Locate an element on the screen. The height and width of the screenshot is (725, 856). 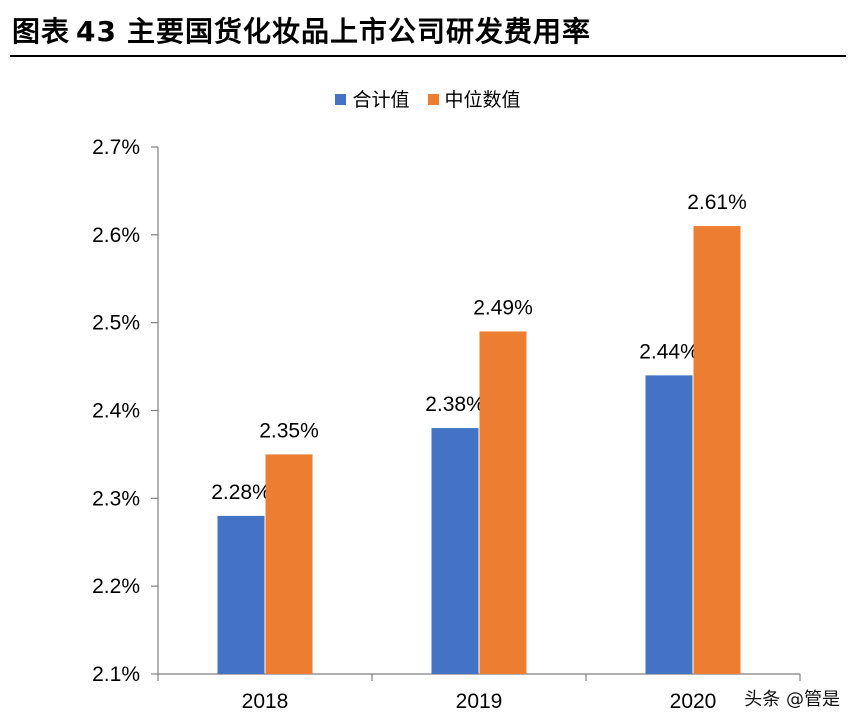
data-label: 2.28% is located at coordinates (241, 492).